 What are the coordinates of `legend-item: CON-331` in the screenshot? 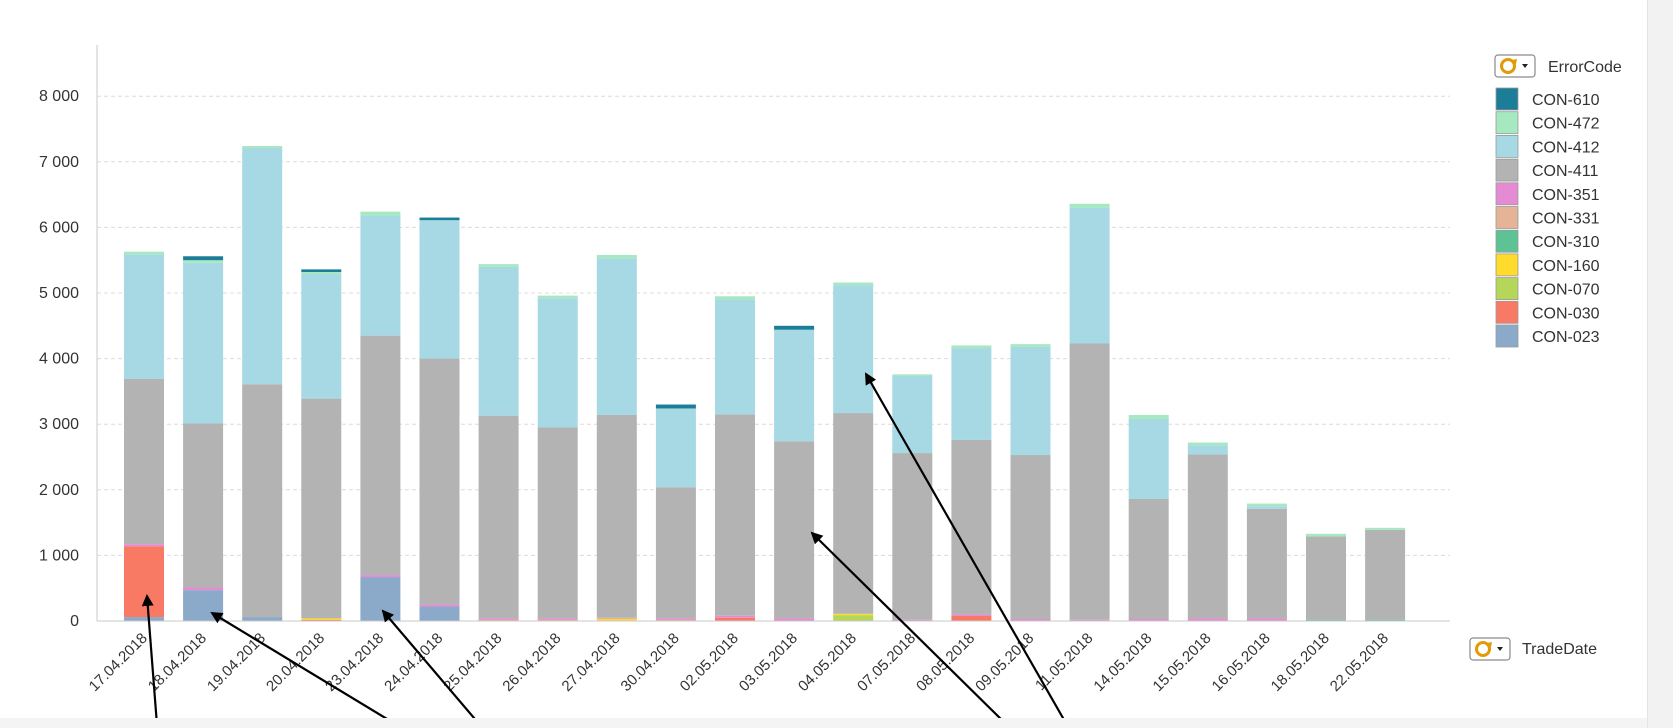 It's located at (1547, 217).